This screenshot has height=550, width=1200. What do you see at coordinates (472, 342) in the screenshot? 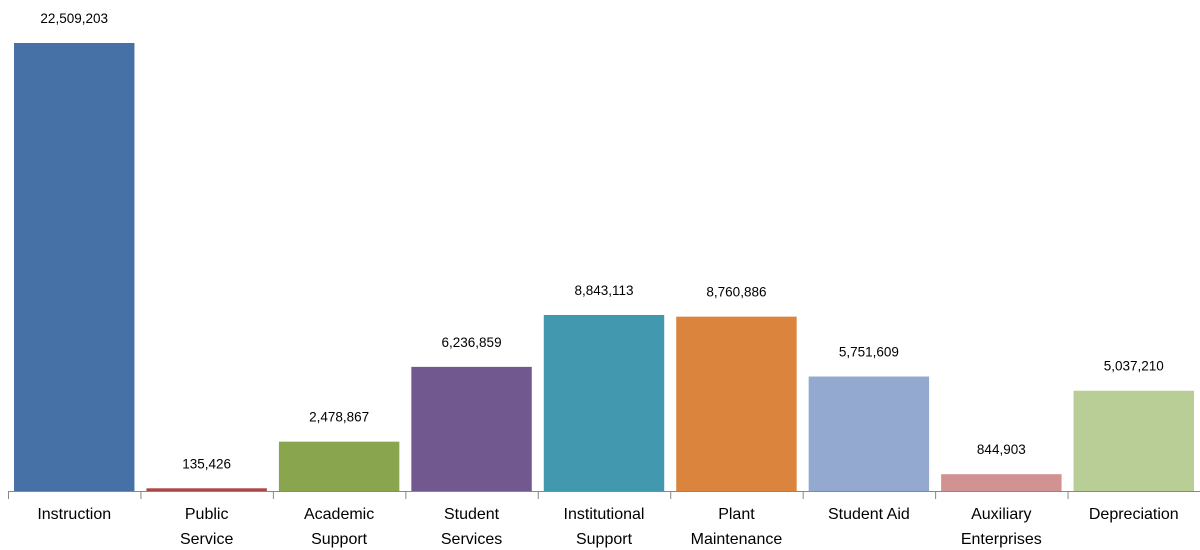
I see `value-label-3: 6,236,859` at bounding box center [472, 342].